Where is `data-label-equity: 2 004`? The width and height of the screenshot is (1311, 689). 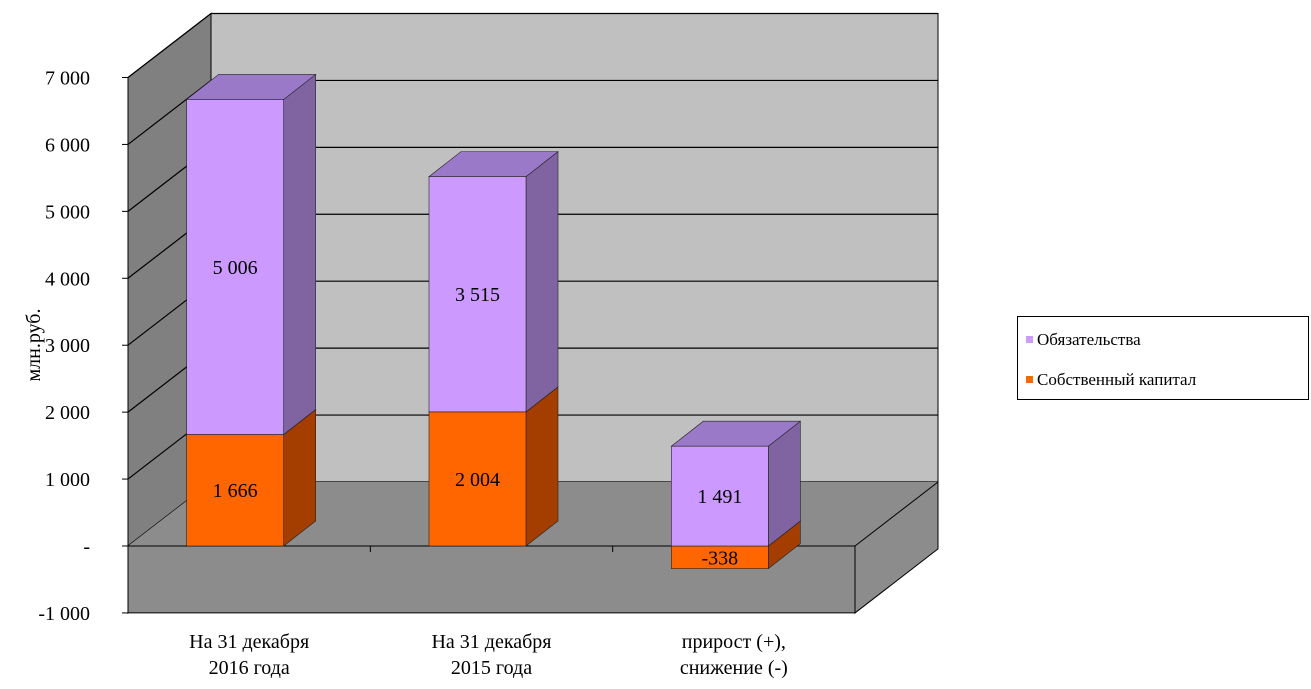
data-label-equity: 2 004 is located at coordinates (477, 480).